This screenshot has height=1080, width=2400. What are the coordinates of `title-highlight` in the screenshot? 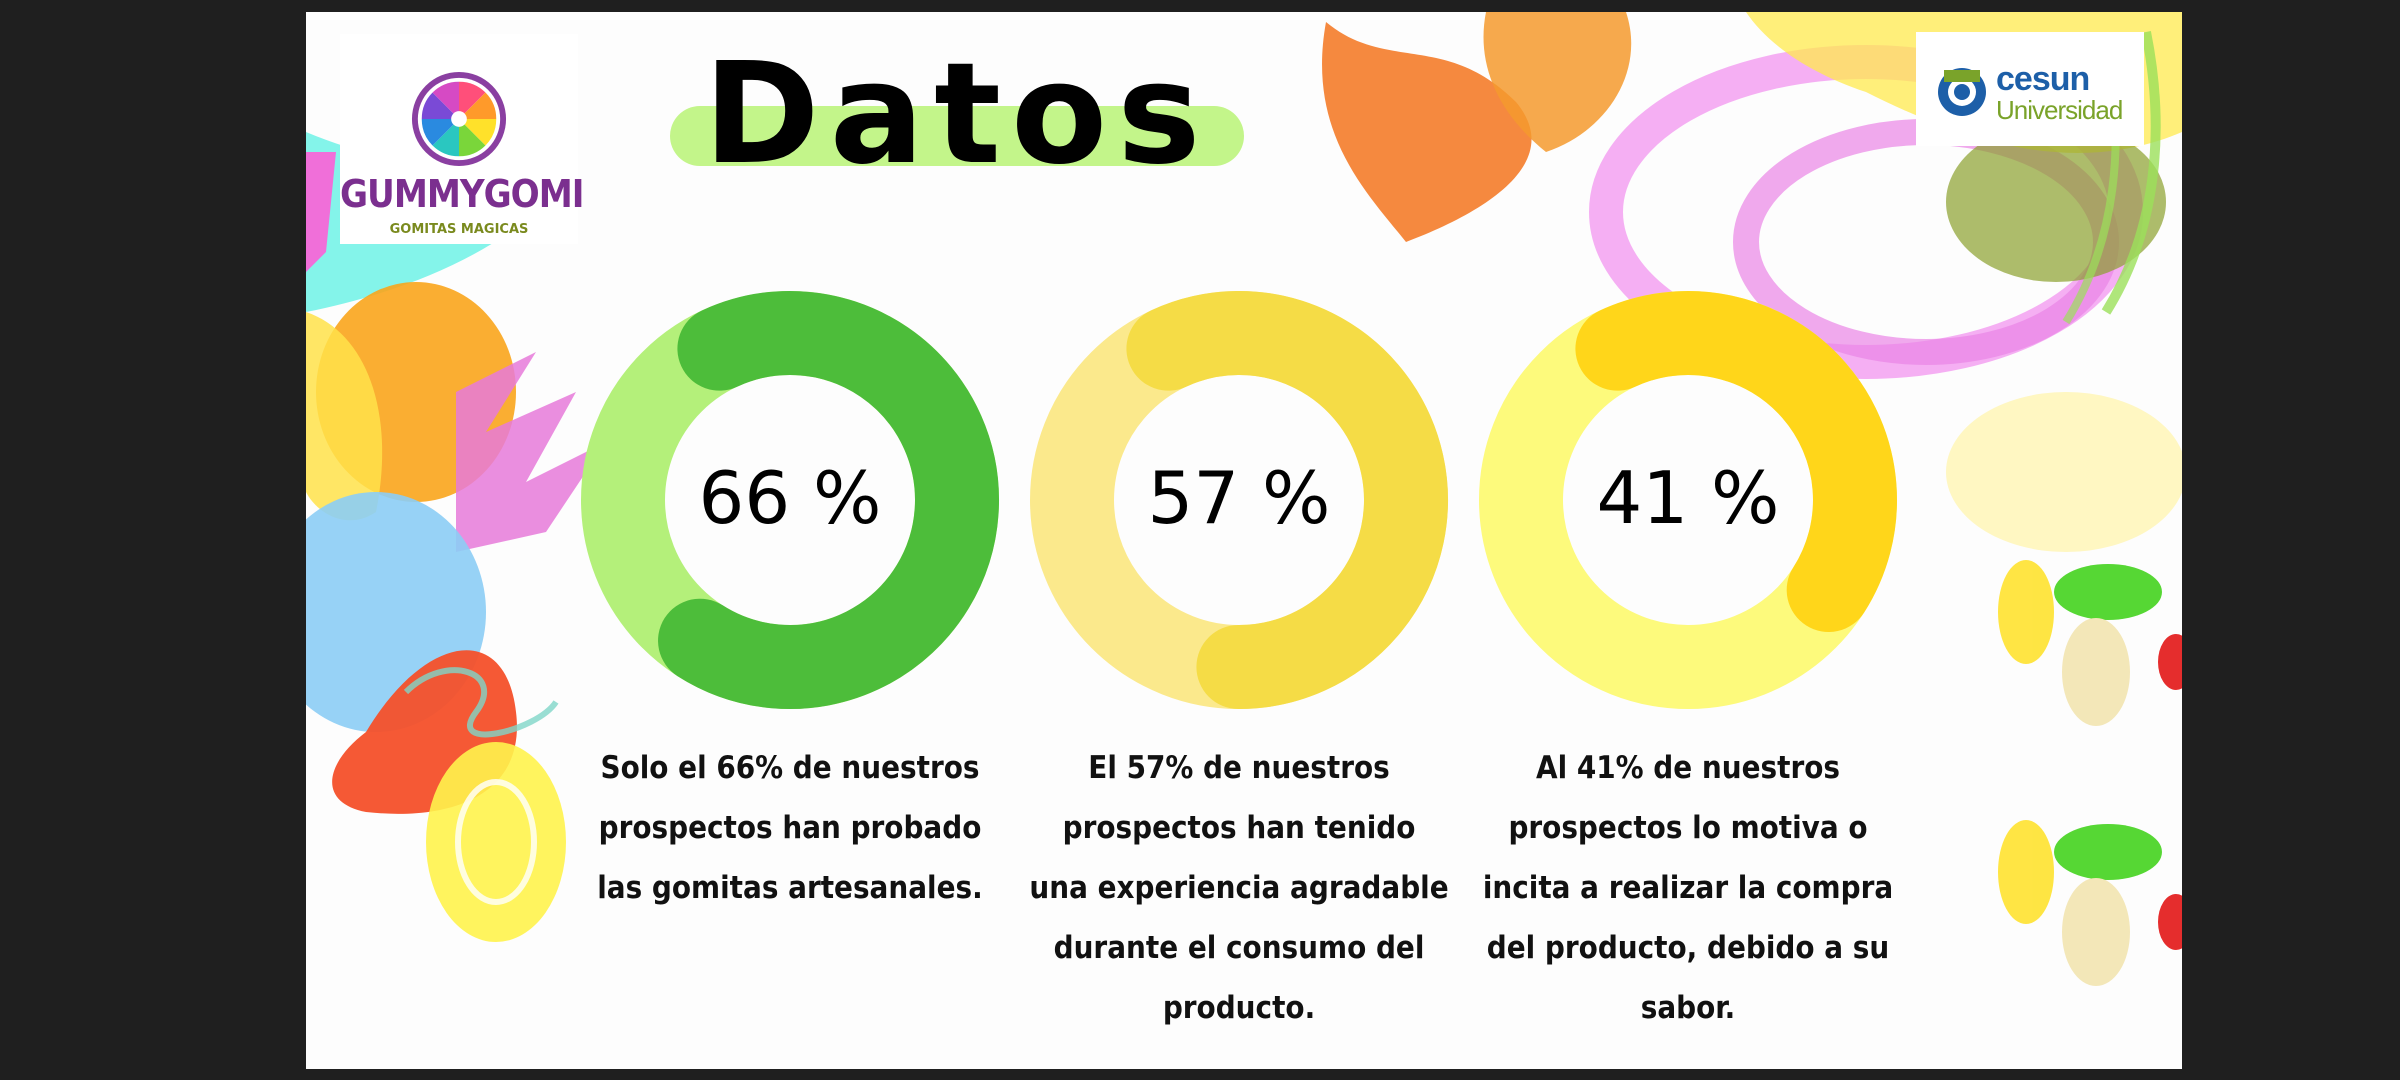 It's located at (957, 136).